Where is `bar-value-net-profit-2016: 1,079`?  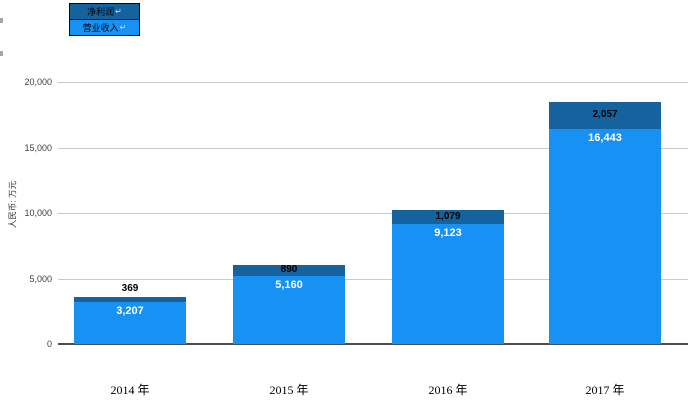
bar-value-net-profit-2016: 1,079 is located at coordinates (448, 216).